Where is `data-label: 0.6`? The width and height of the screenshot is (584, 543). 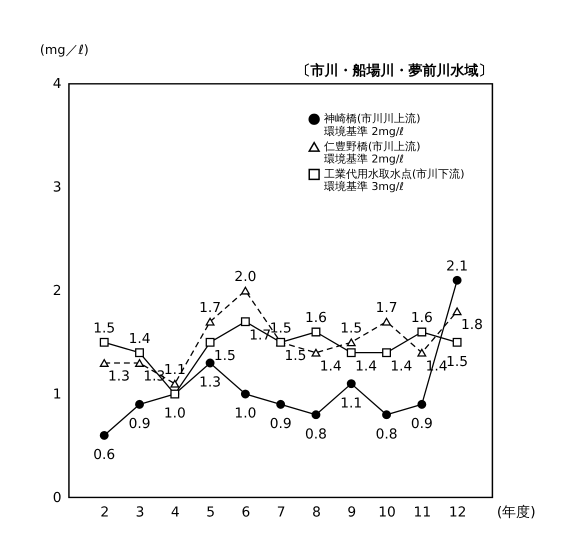
data-label: 0.6 is located at coordinates (104, 455).